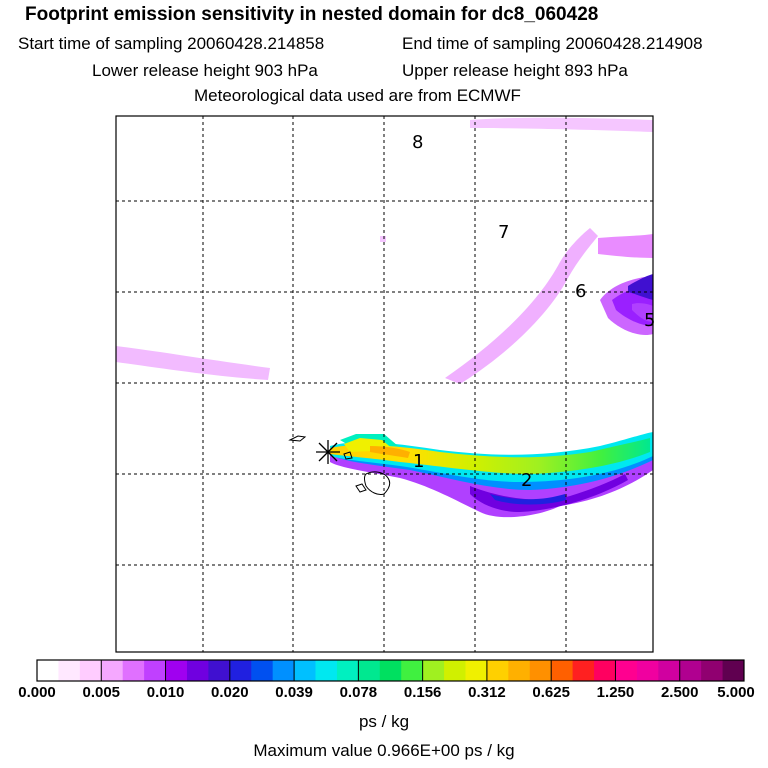  I want to click on colorbar-frame, so click(390, 670).